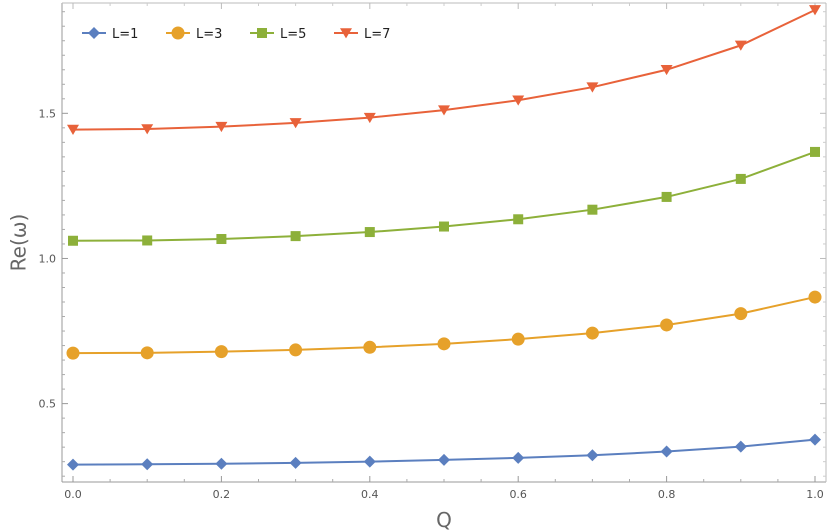 The width and height of the screenshot is (830, 532). I want to click on legend-item: L=5, so click(278, 34).